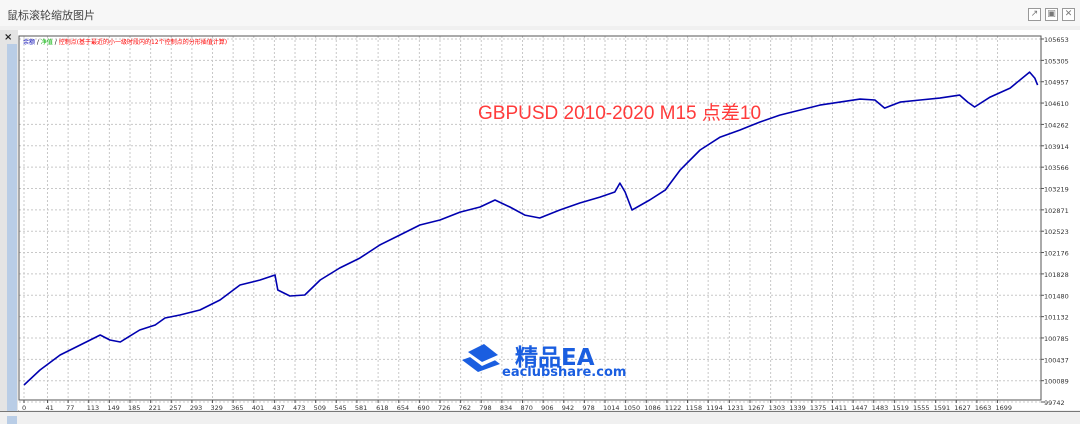 The width and height of the screenshot is (1080, 424). I want to click on x-tick-label: 618, so click(382, 408).